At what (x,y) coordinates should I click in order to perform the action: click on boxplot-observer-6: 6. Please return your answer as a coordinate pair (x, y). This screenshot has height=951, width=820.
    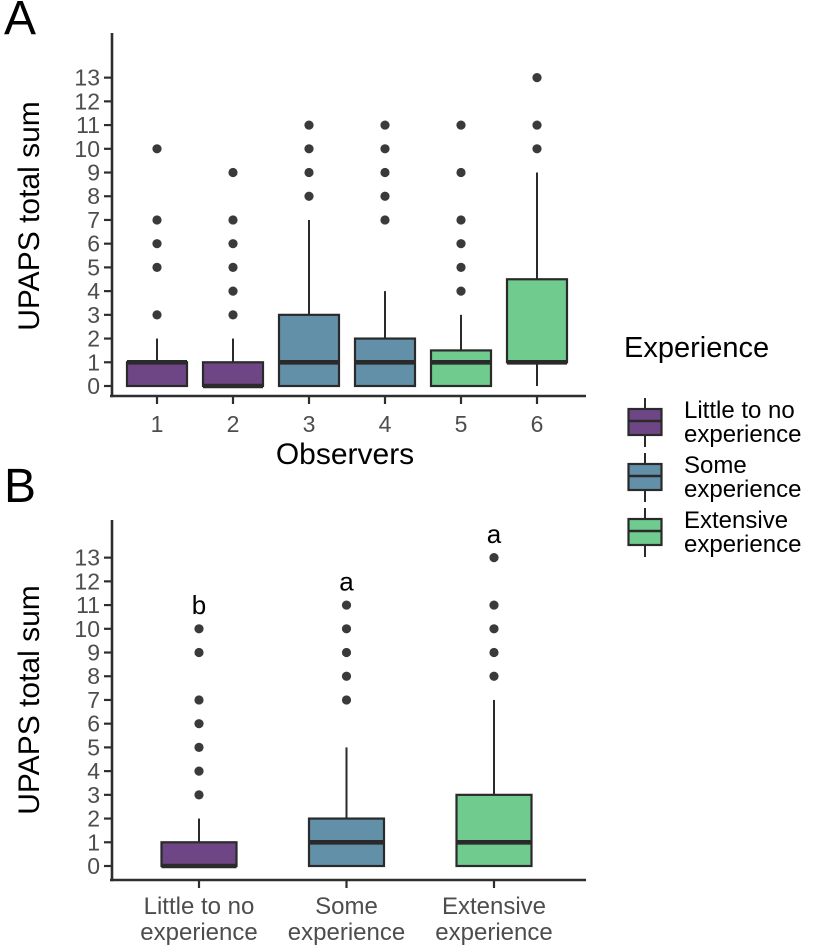
    Looking at the image, I should click on (537, 255).